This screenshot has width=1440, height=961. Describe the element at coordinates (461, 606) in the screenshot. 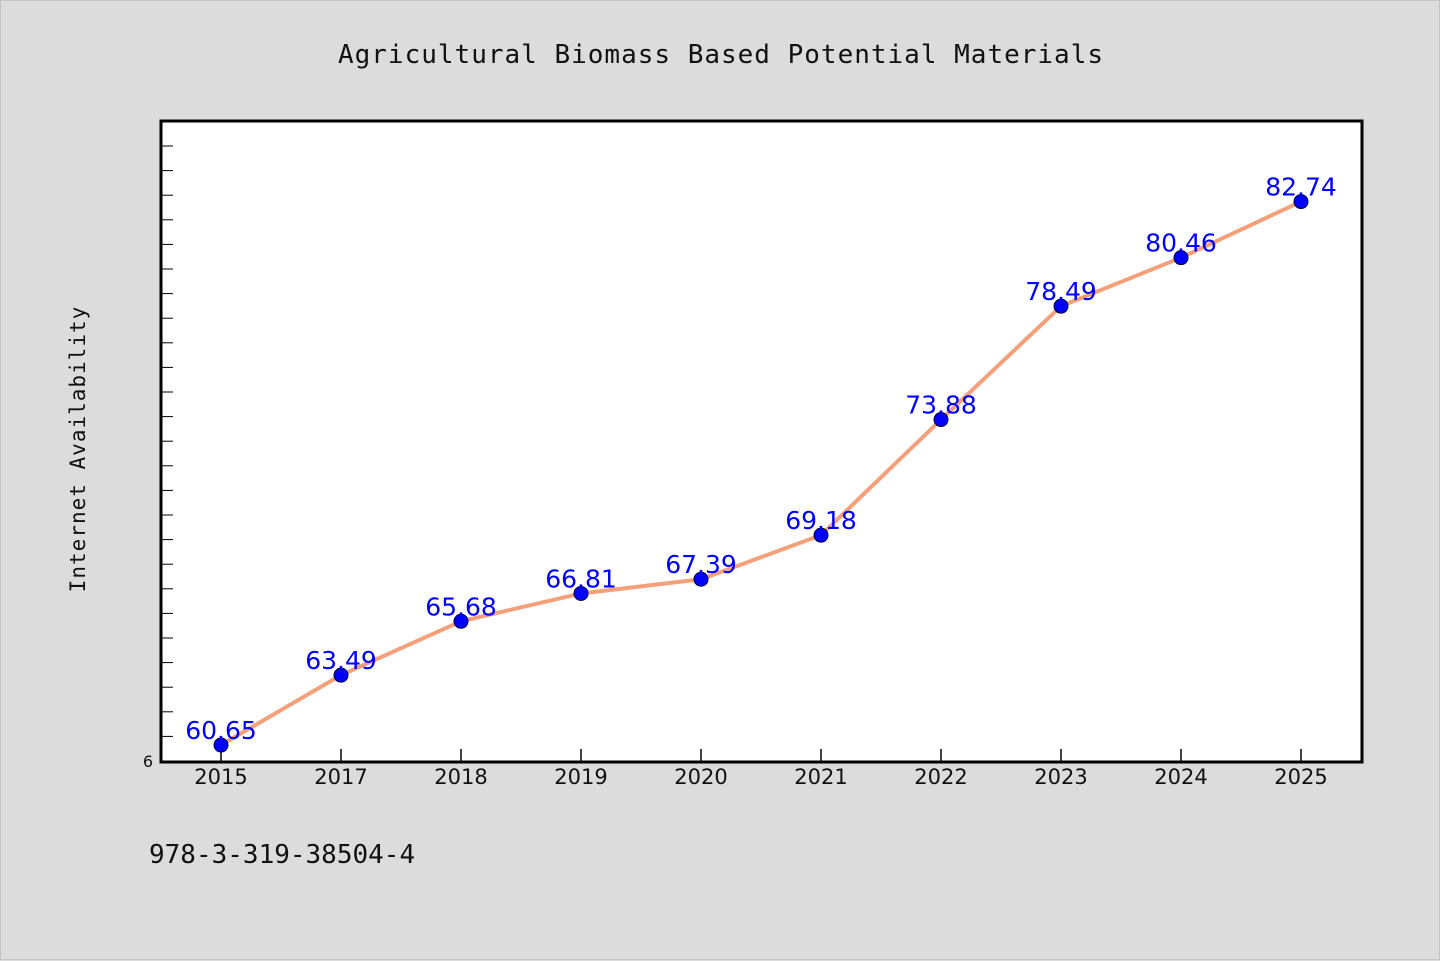

I see `data-label: 65.68` at that location.